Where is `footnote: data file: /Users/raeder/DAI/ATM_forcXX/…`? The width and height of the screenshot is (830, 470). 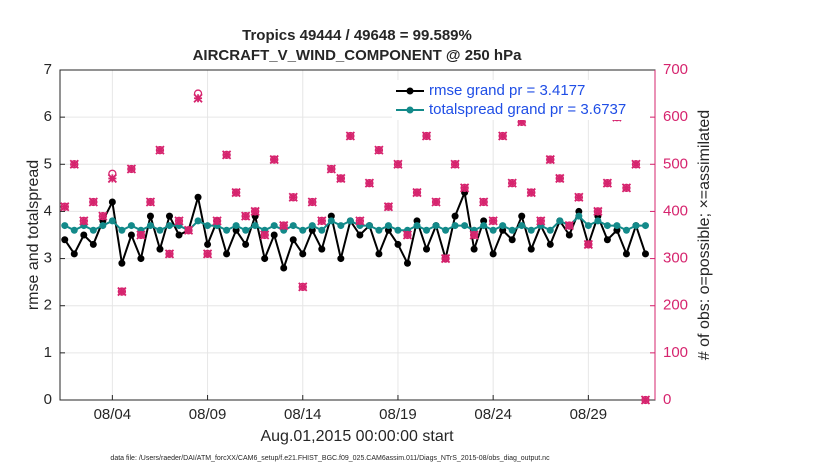
footnote: data file: /Users/raeder/DAI/ATM_forcXX/… is located at coordinates (330, 458).